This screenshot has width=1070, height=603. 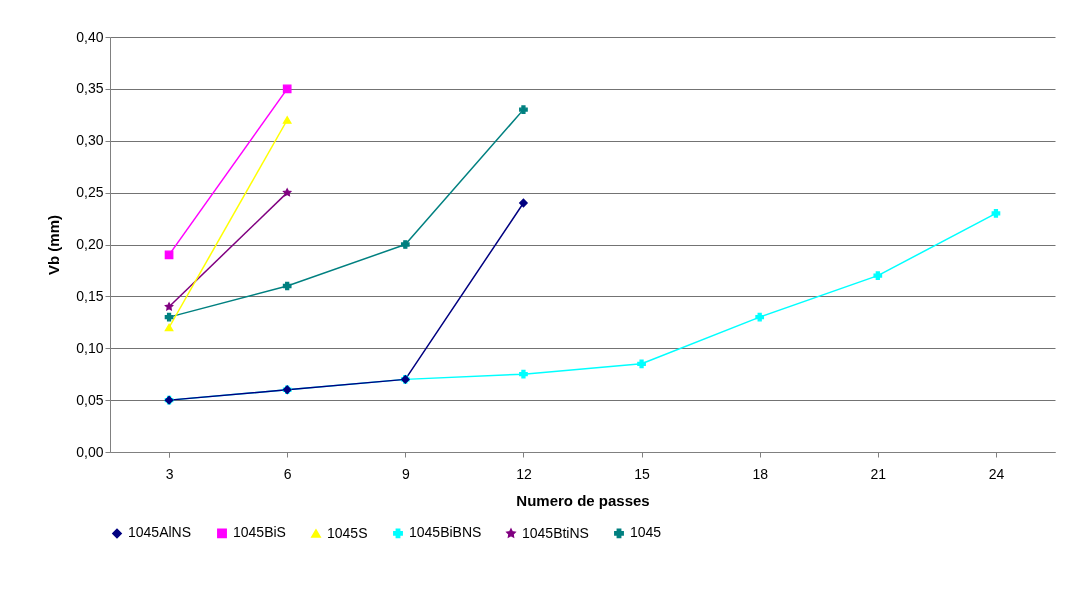 What do you see at coordinates (583, 500) in the screenshot?
I see `x-axis-title: Numero de passes` at bounding box center [583, 500].